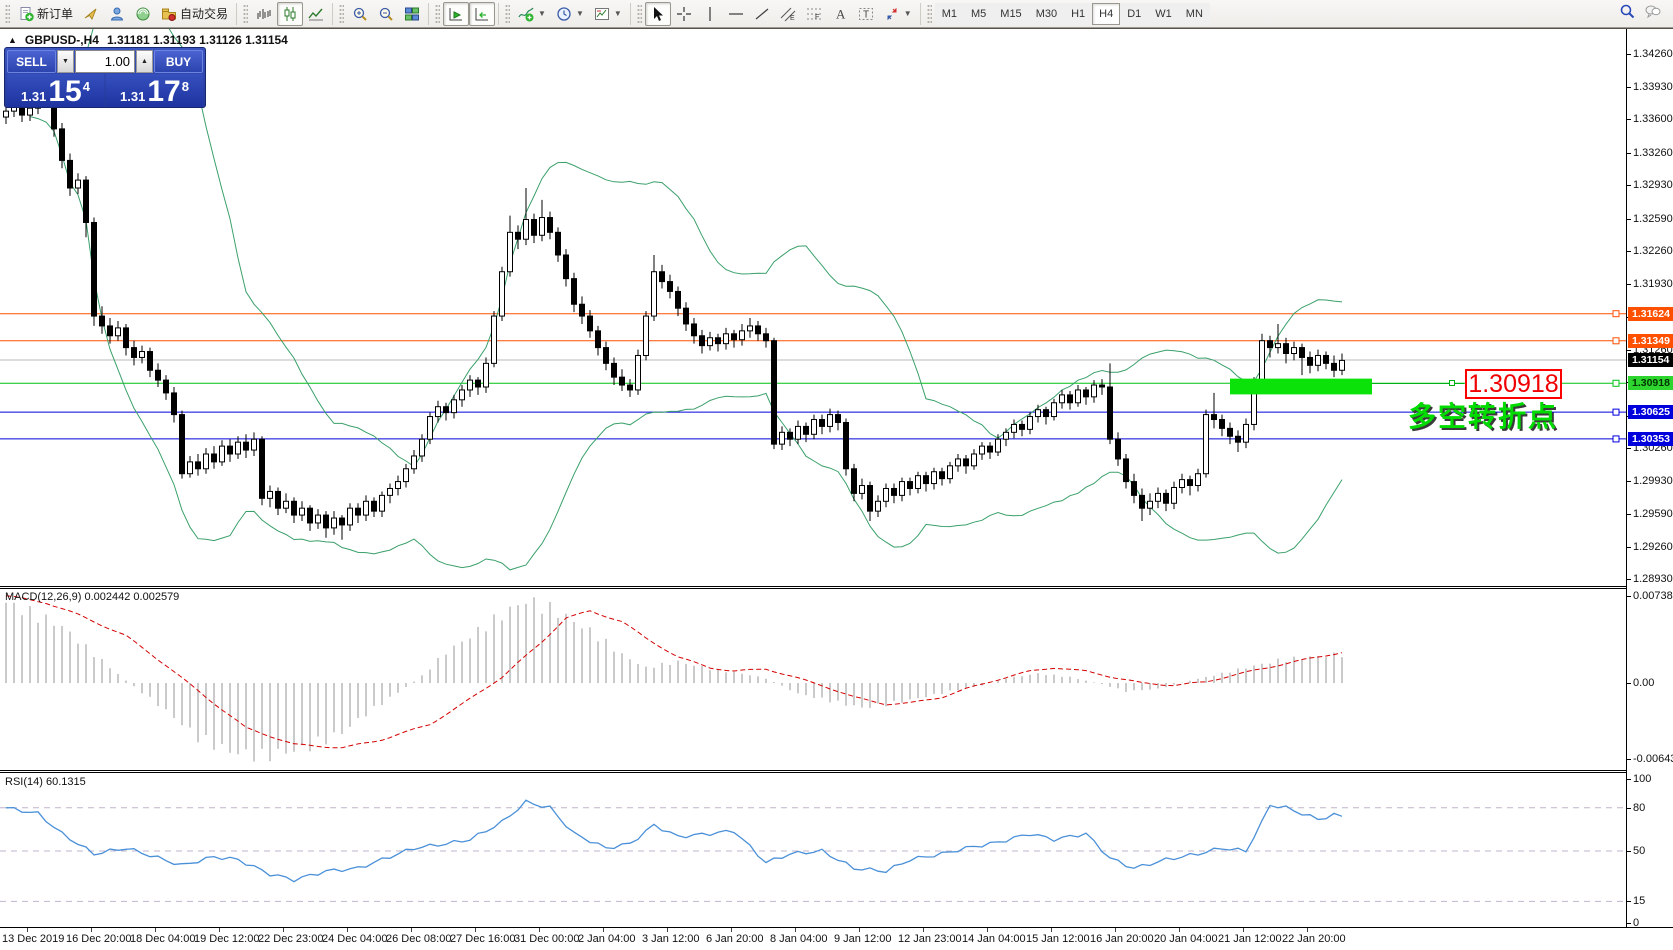 The image size is (1673, 950). I want to click on macd-canvas, so click(674, 678).